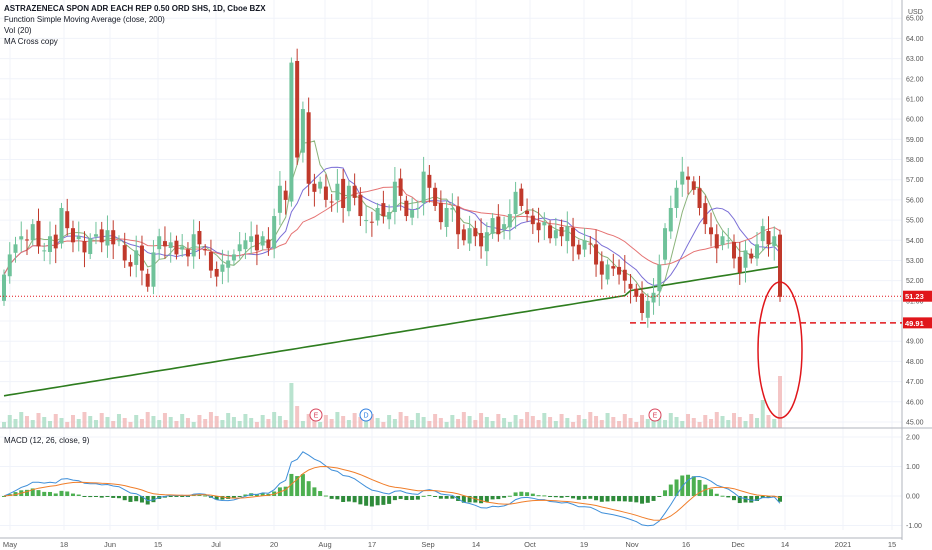 This screenshot has height=550, width=932. I want to click on price-tick: 49.00, so click(915, 342).